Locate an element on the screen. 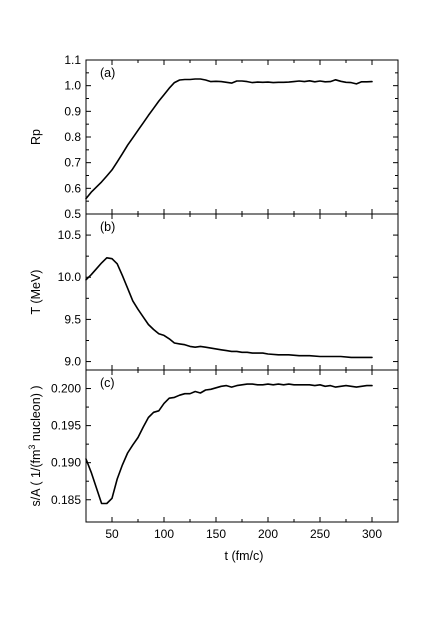  y-tick-label: 9.0 is located at coordinates (72, 362).